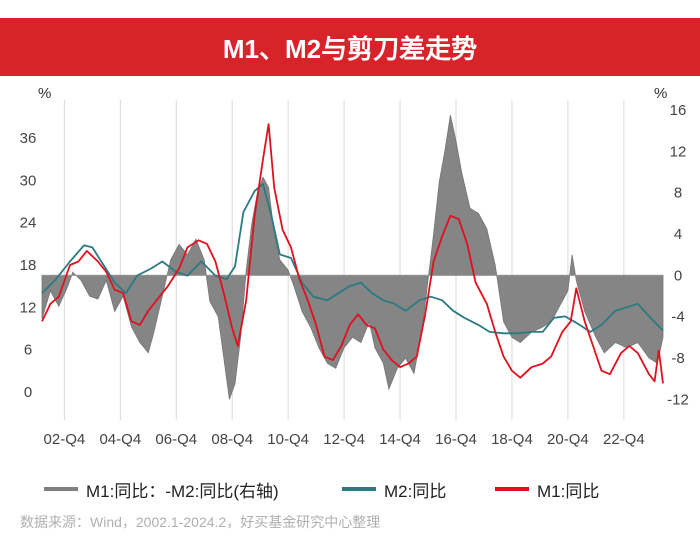  I want to click on legend-label-m1: M1:同比, so click(568, 491).